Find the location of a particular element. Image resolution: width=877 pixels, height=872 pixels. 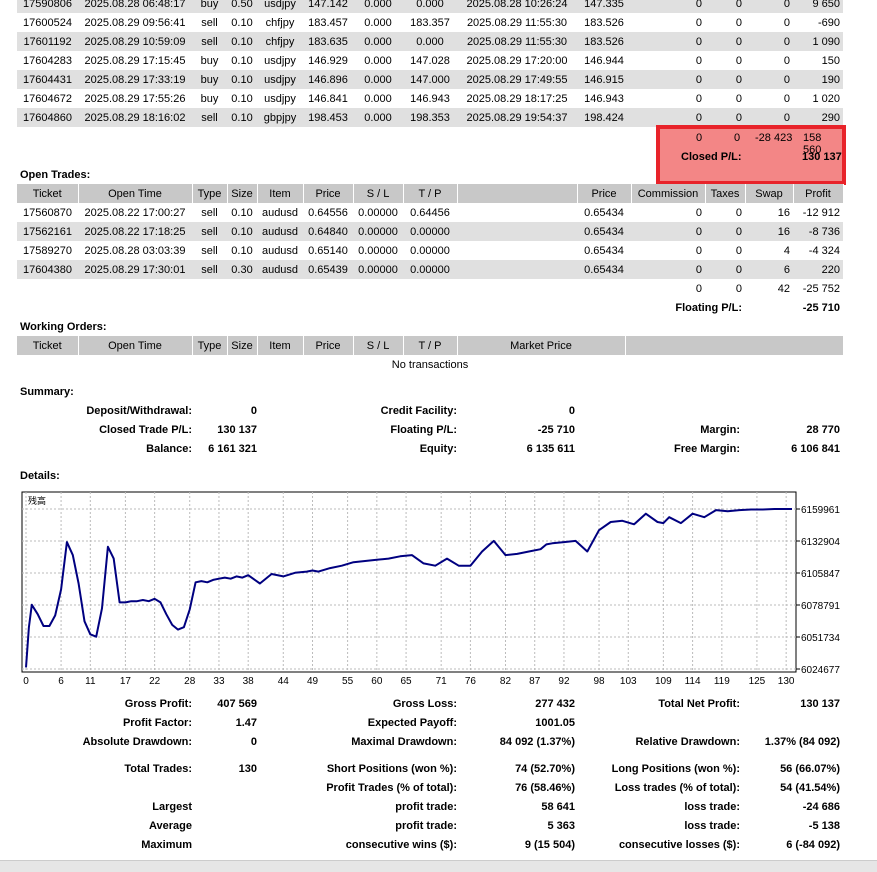

cell-item: audusd is located at coordinates (280, 212).